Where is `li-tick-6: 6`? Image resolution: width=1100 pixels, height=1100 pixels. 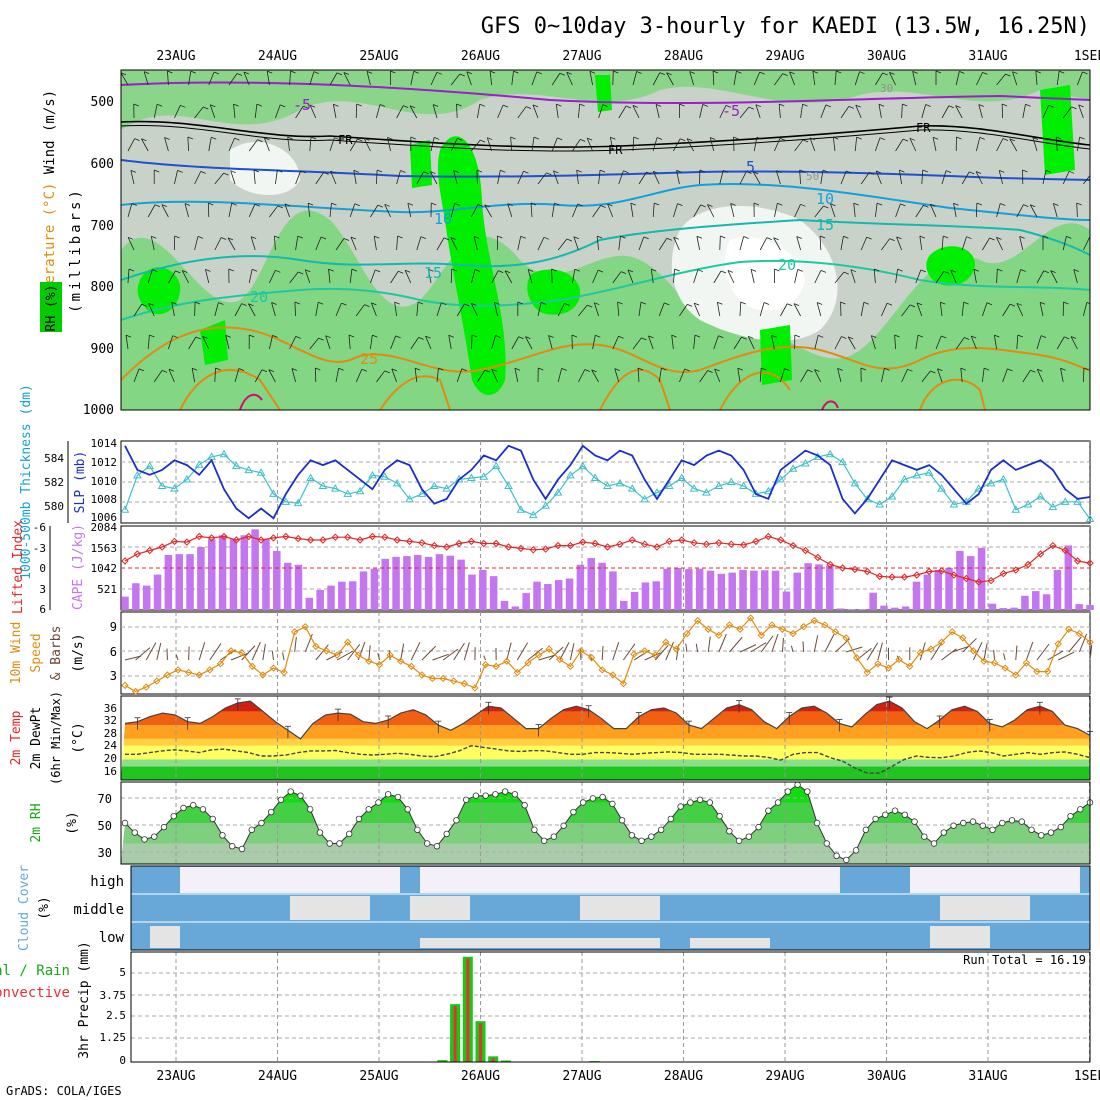
li-tick-6: 6 is located at coordinates (42, 609).